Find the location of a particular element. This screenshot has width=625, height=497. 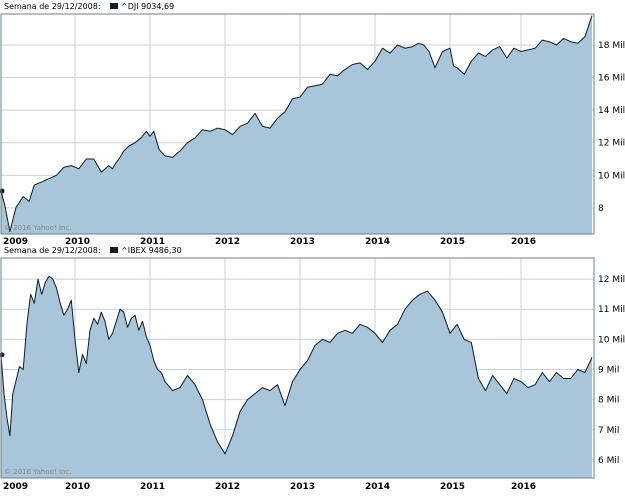

y-tick-label: 7 Mil is located at coordinates (608, 431).